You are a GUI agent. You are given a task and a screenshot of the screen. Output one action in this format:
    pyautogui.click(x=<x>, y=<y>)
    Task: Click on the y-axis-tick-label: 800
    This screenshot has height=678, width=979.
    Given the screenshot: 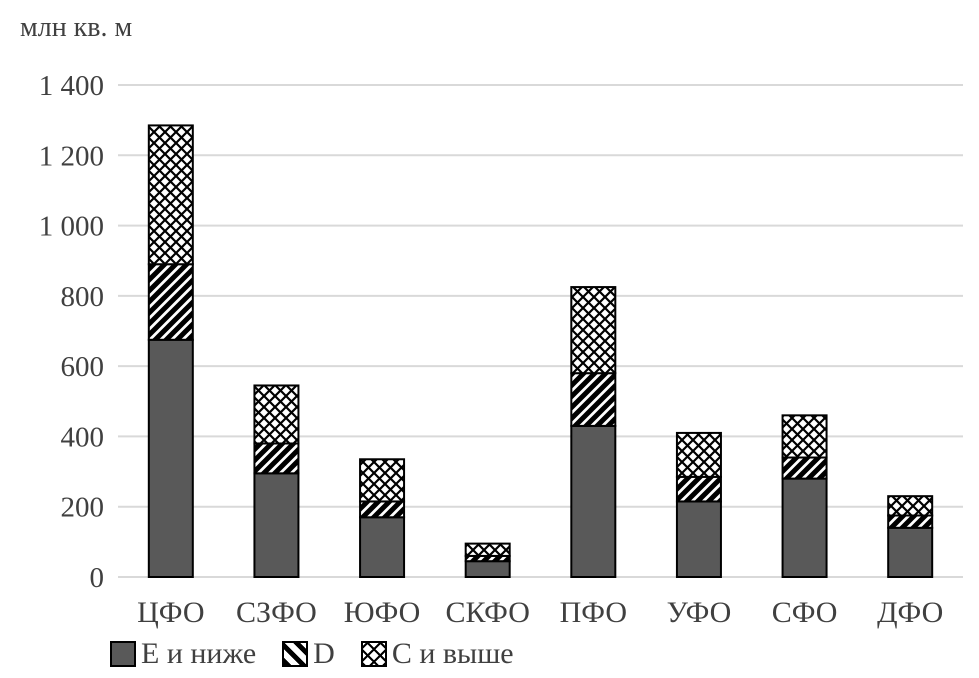 What is the action you would take?
    pyautogui.click(x=83, y=297)
    